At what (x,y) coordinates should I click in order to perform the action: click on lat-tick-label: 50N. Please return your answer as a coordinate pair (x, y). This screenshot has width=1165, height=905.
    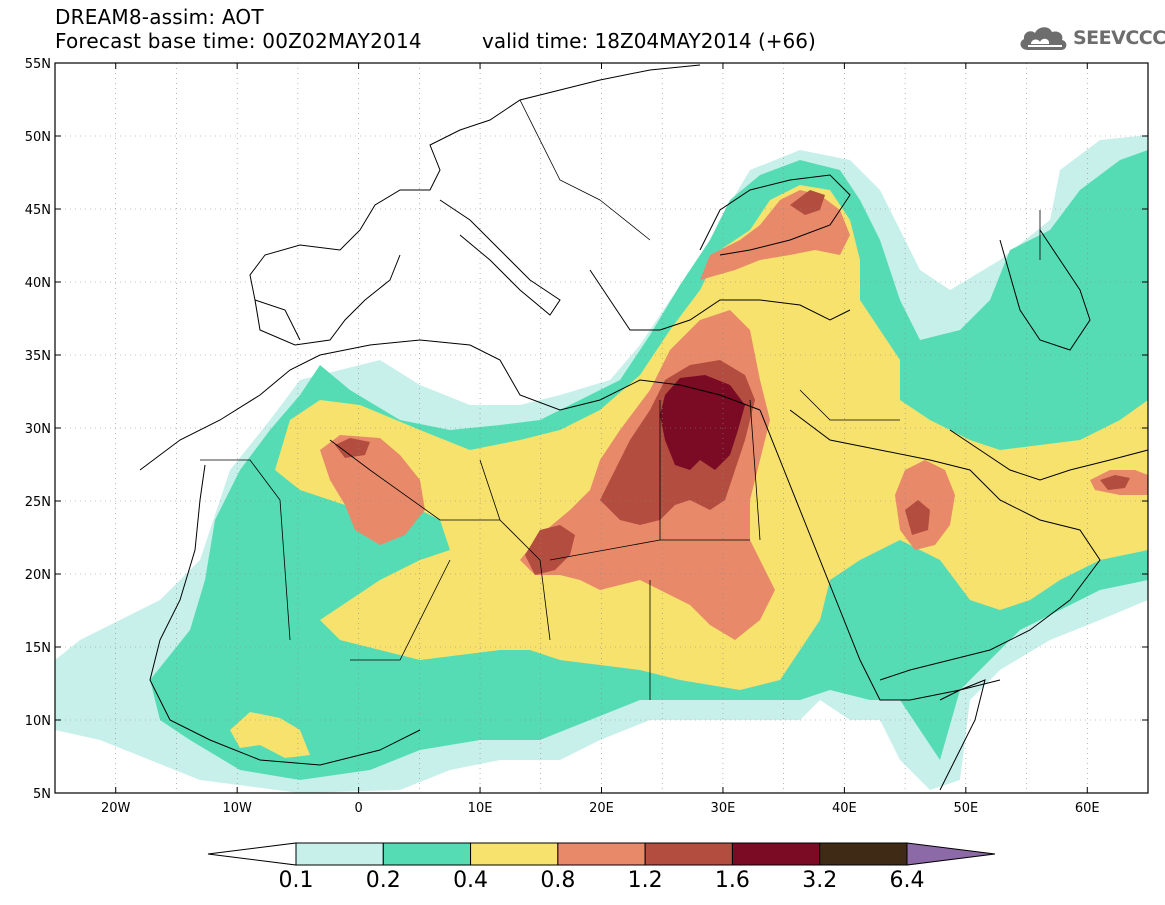
    Looking at the image, I should click on (38, 137).